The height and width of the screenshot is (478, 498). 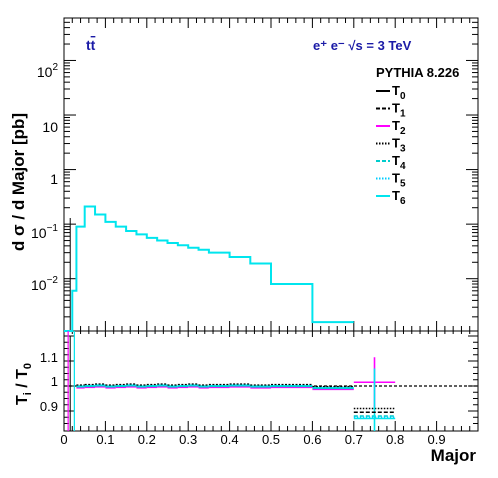 What do you see at coordinates (210, 381) in the screenshot?
I see `ratio-band` at bounding box center [210, 381].